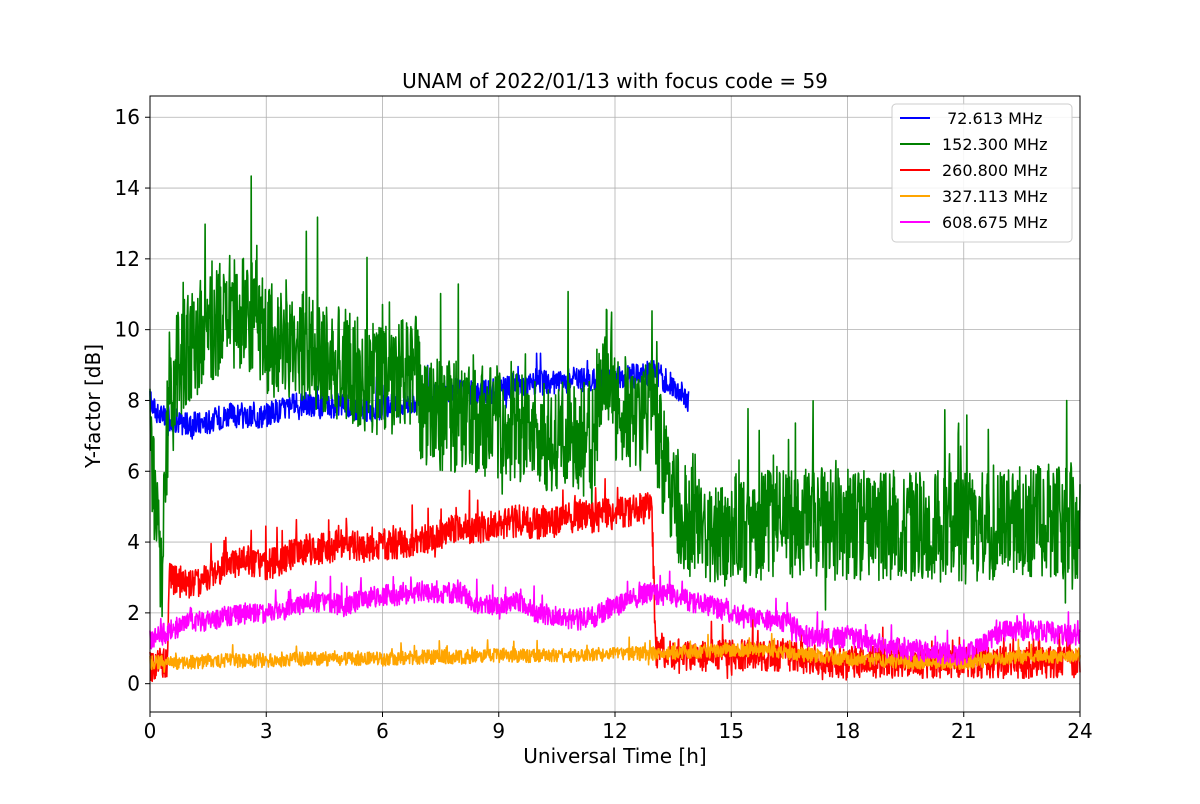 The height and width of the screenshot is (804, 1200). I want to click on y-tick-label: 14, so click(127, 188).